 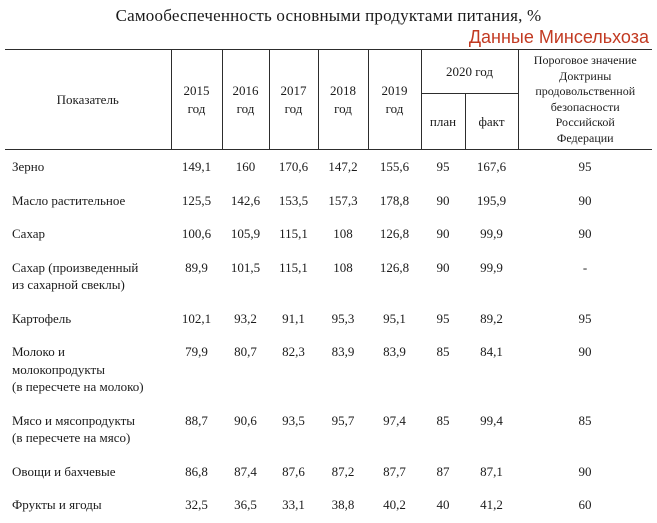 I want to click on table-cell: 95,7, so click(x=343, y=420).